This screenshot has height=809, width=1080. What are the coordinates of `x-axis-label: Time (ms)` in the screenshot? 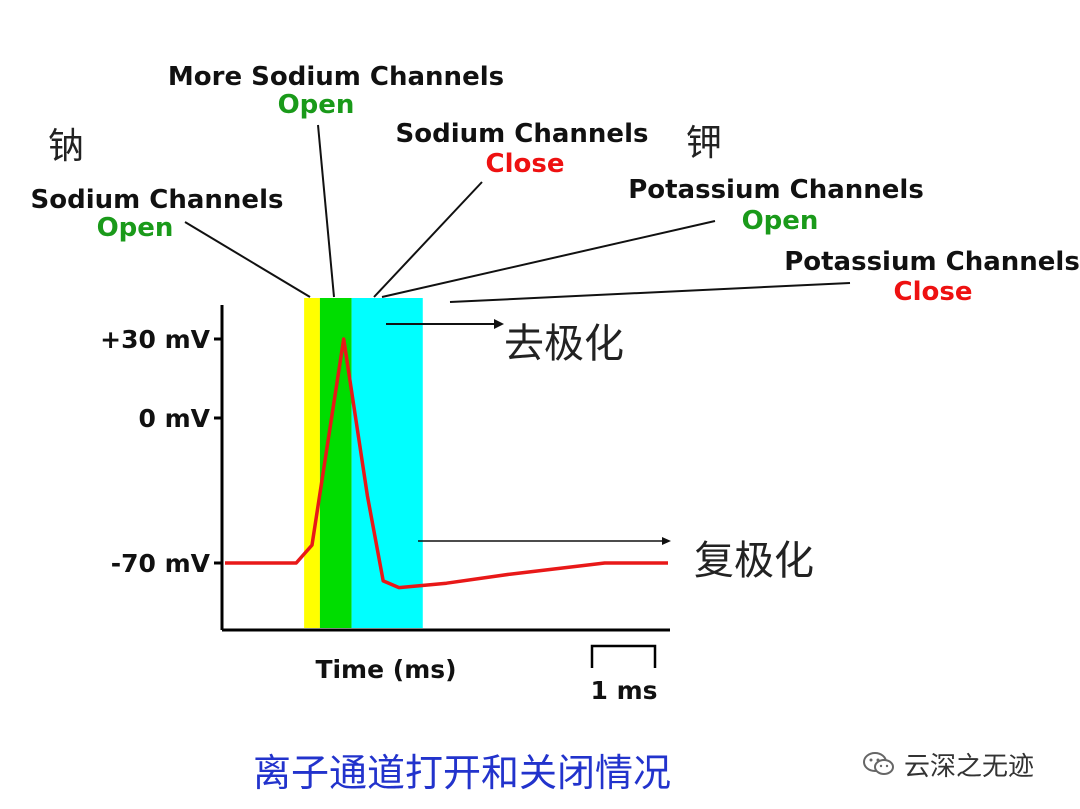 It's located at (385, 669).